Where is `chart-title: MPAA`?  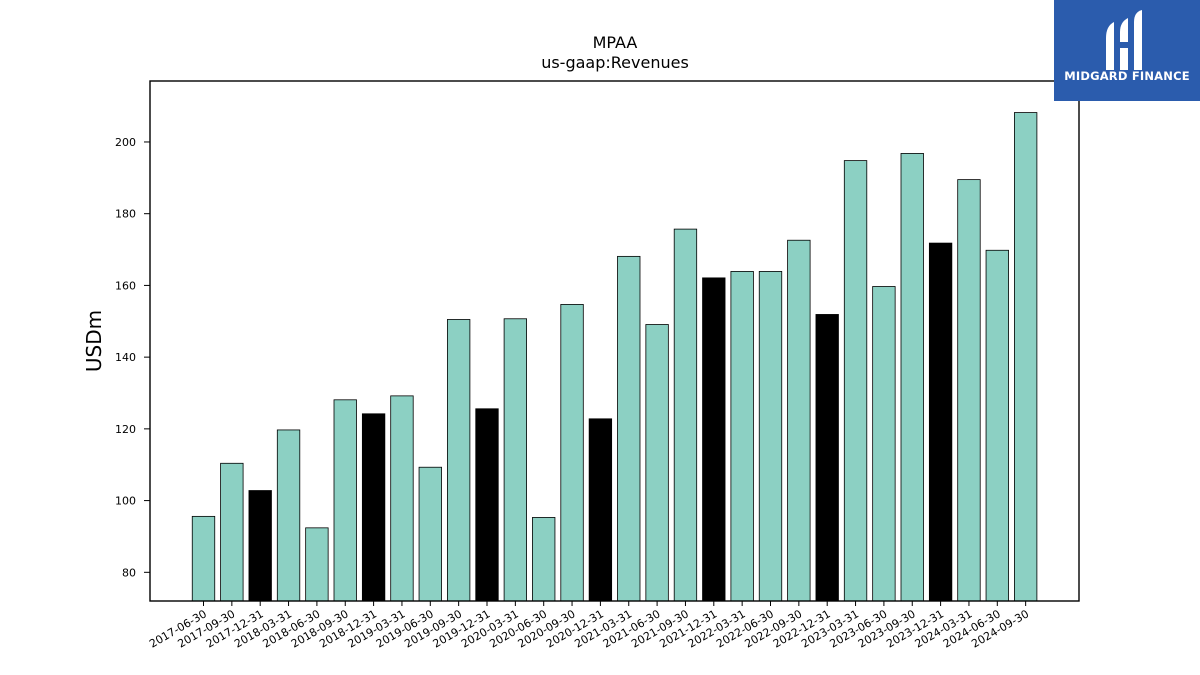
chart-title: MPAA is located at coordinates (615, 42).